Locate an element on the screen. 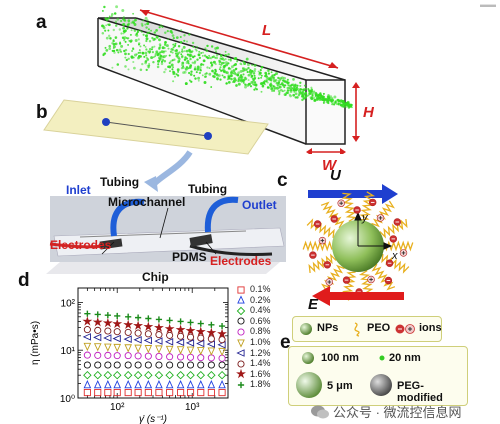 The height and width of the screenshot is (424, 500). legend-nps: NPs is located at coordinates (328, 328).